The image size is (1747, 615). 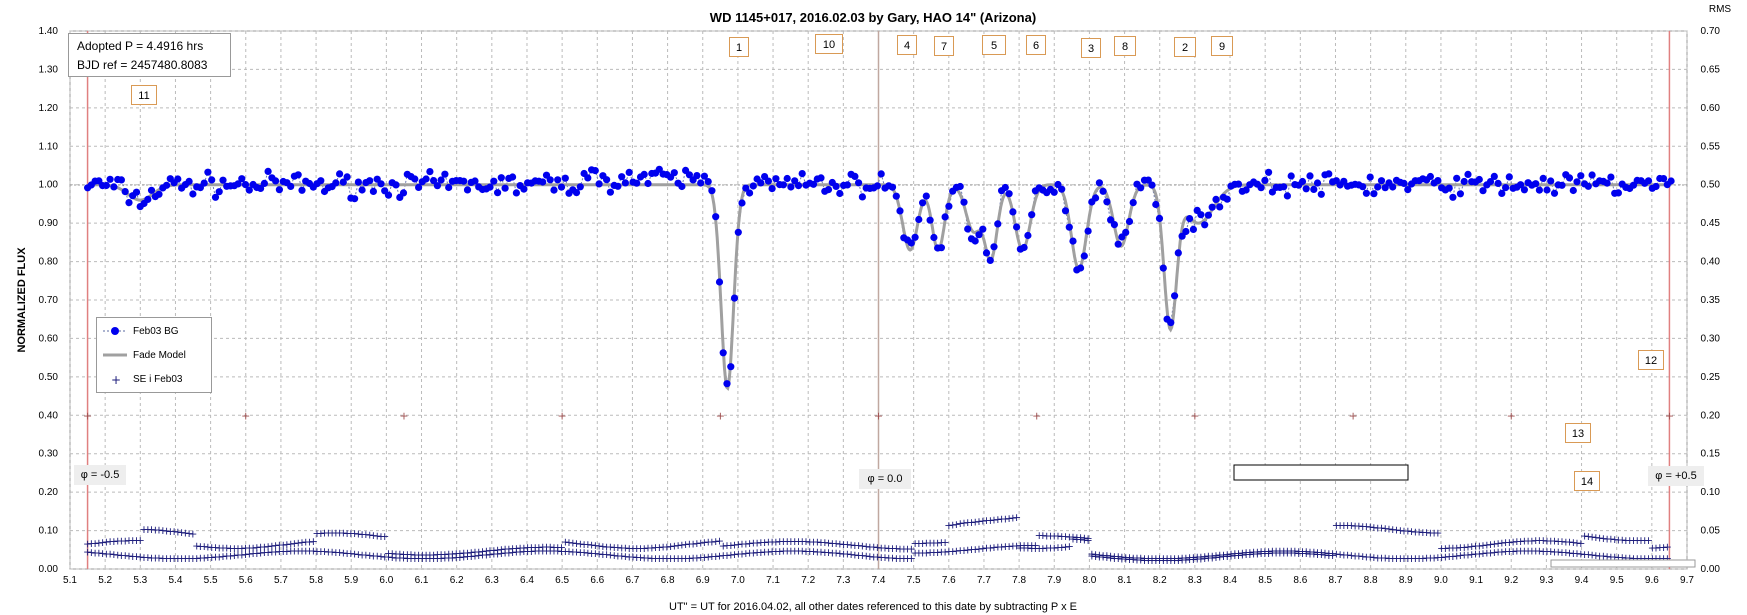 What do you see at coordinates (1651, 360) in the screenshot?
I see `annotation-12: 12` at bounding box center [1651, 360].